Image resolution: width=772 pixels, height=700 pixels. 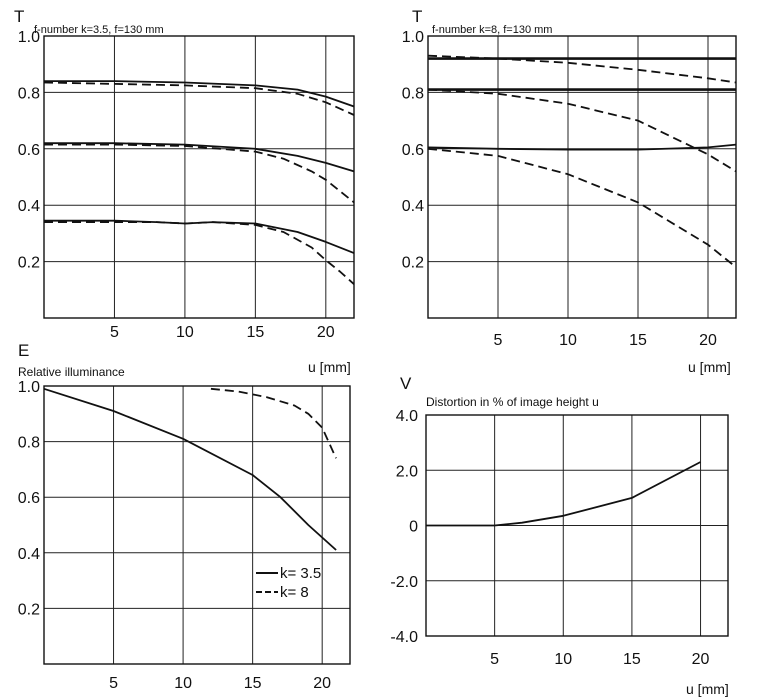 What do you see at coordinates (512, 402) in the screenshot?
I see `plot-title: Distortion in % of image height u` at bounding box center [512, 402].